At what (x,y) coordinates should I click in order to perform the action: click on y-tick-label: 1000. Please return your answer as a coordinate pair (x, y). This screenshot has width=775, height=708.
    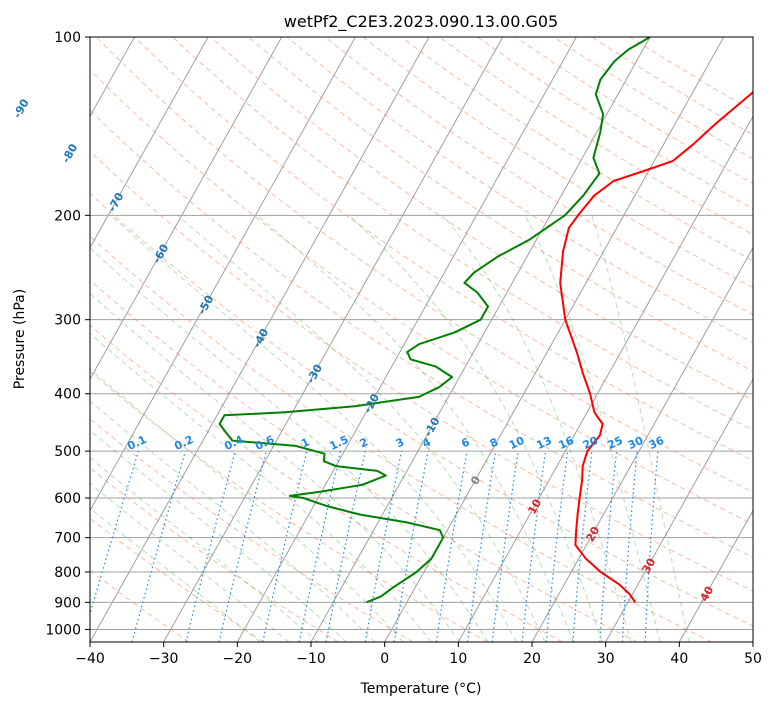
    Looking at the image, I should click on (63, 630).